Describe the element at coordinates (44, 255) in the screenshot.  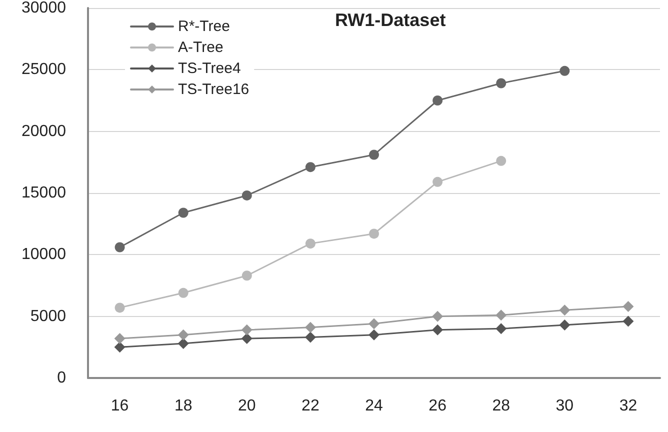
I see `y-tick-label: 10000` at that location.